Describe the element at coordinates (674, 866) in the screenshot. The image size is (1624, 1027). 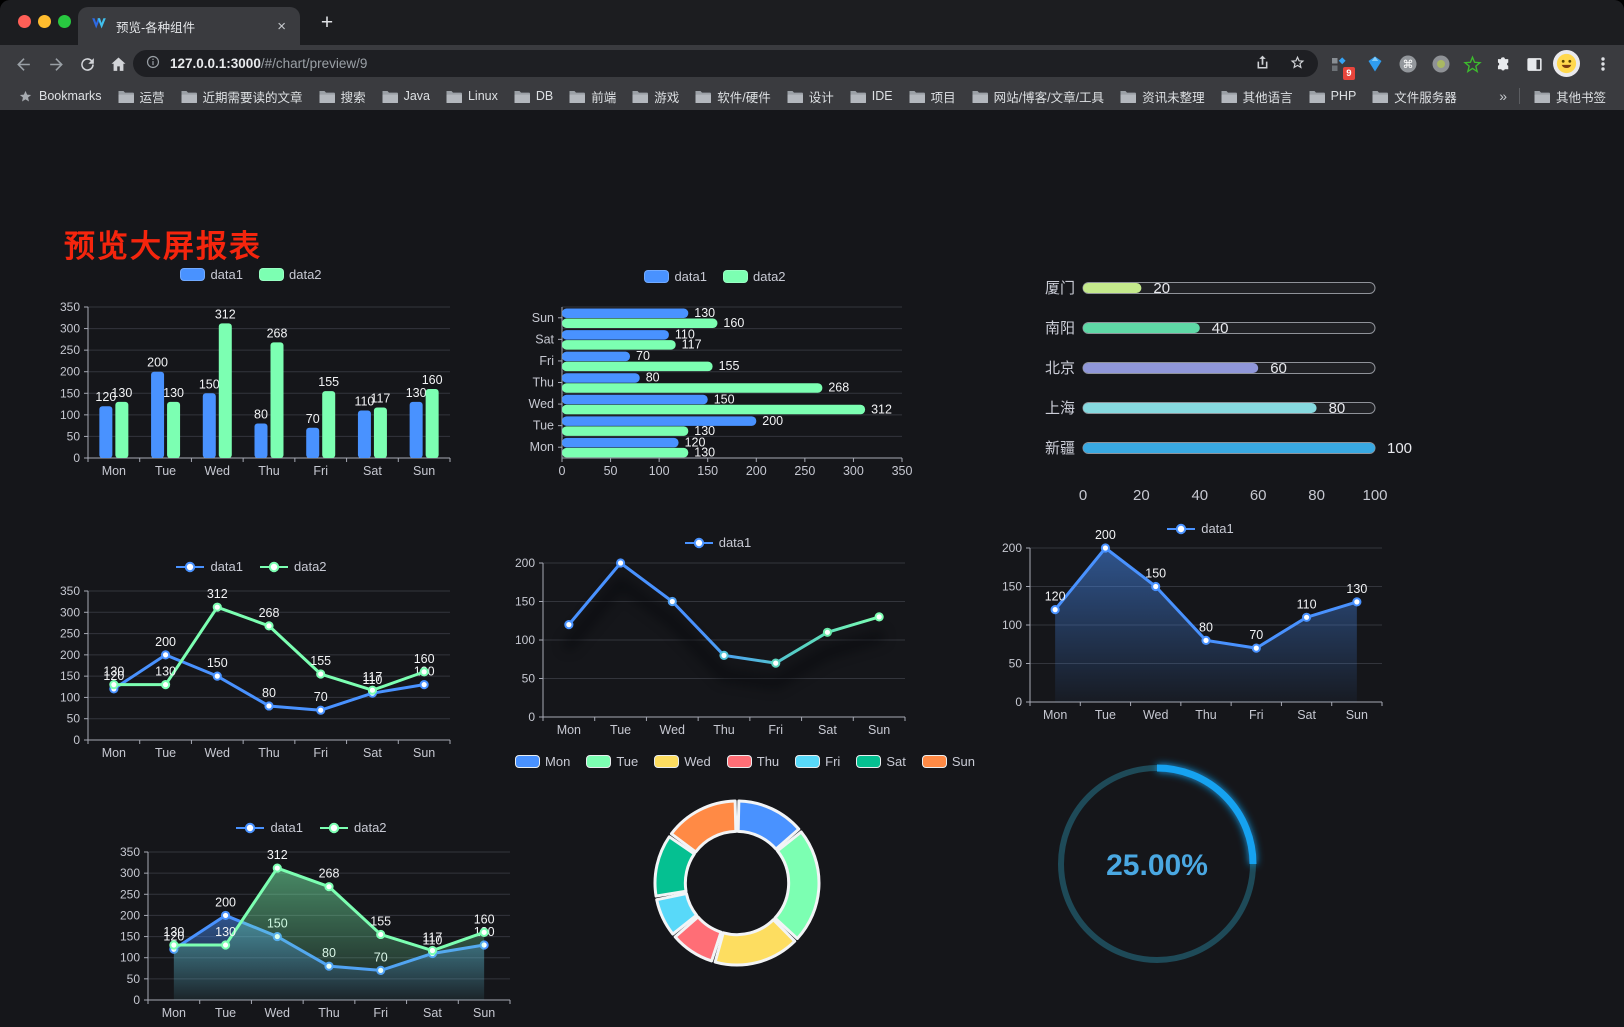
I see `pie-slice-Sat` at that location.